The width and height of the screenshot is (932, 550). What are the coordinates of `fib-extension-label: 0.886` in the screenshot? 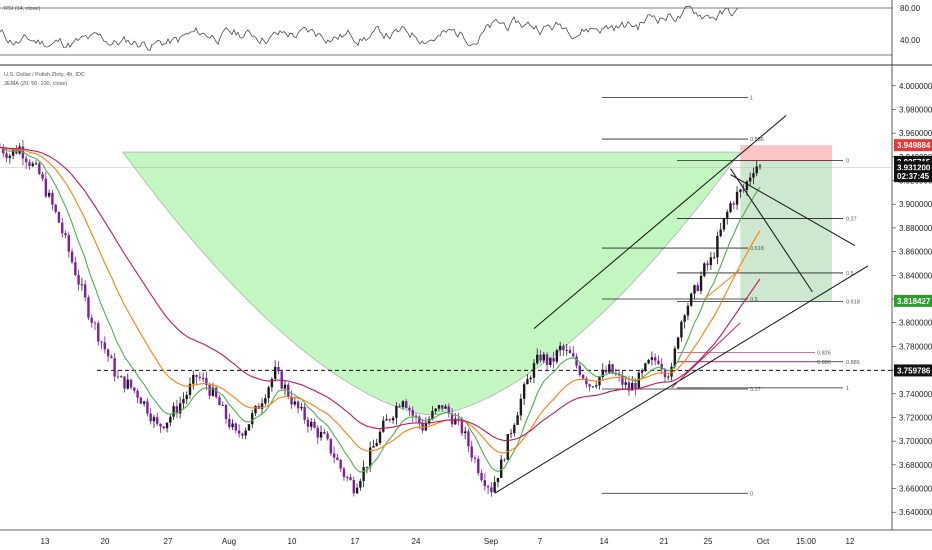 It's located at (853, 363).